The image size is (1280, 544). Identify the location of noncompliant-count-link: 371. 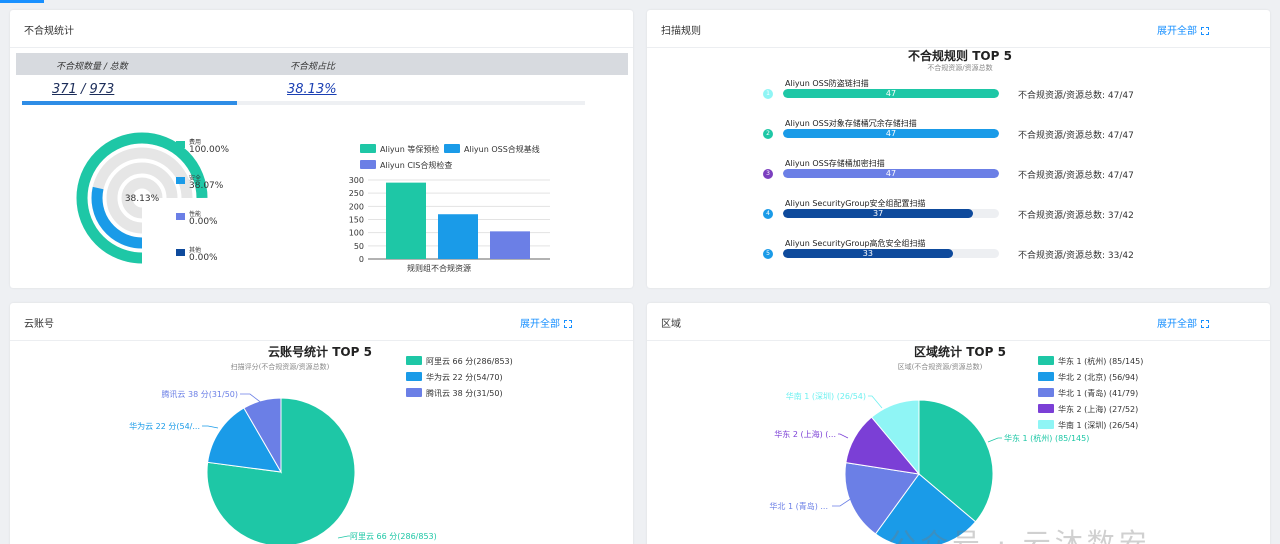
(64, 89).